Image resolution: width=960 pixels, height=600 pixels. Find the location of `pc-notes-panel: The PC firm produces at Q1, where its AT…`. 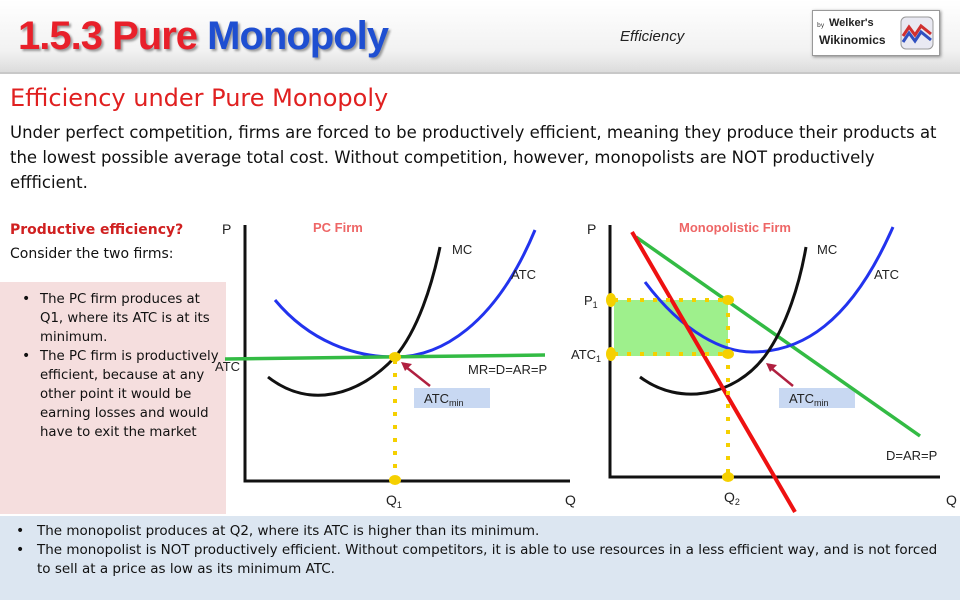

pc-notes-panel: The PC firm produces at Q1, where its AT… is located at coordinates (113, 398).